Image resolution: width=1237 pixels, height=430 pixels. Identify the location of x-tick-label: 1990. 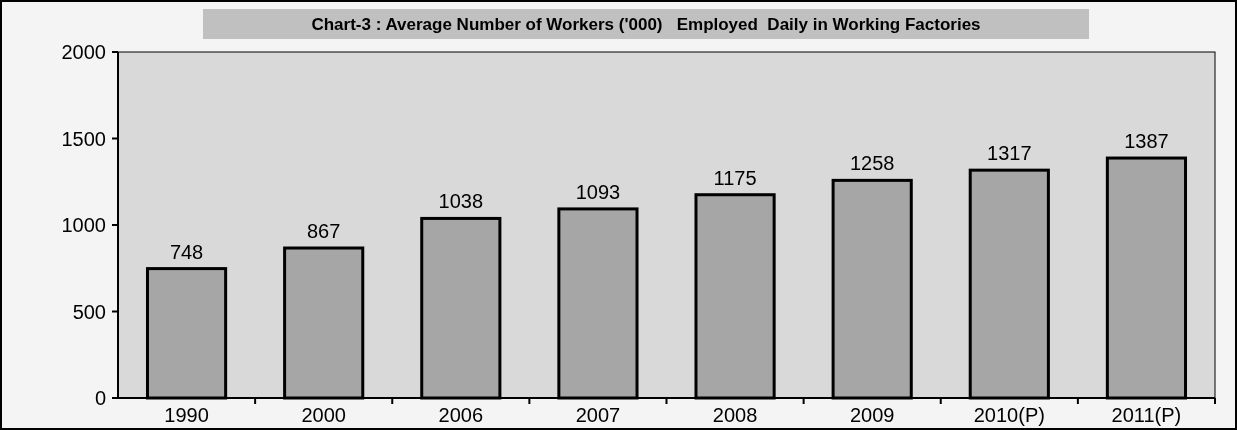
(186, 415).